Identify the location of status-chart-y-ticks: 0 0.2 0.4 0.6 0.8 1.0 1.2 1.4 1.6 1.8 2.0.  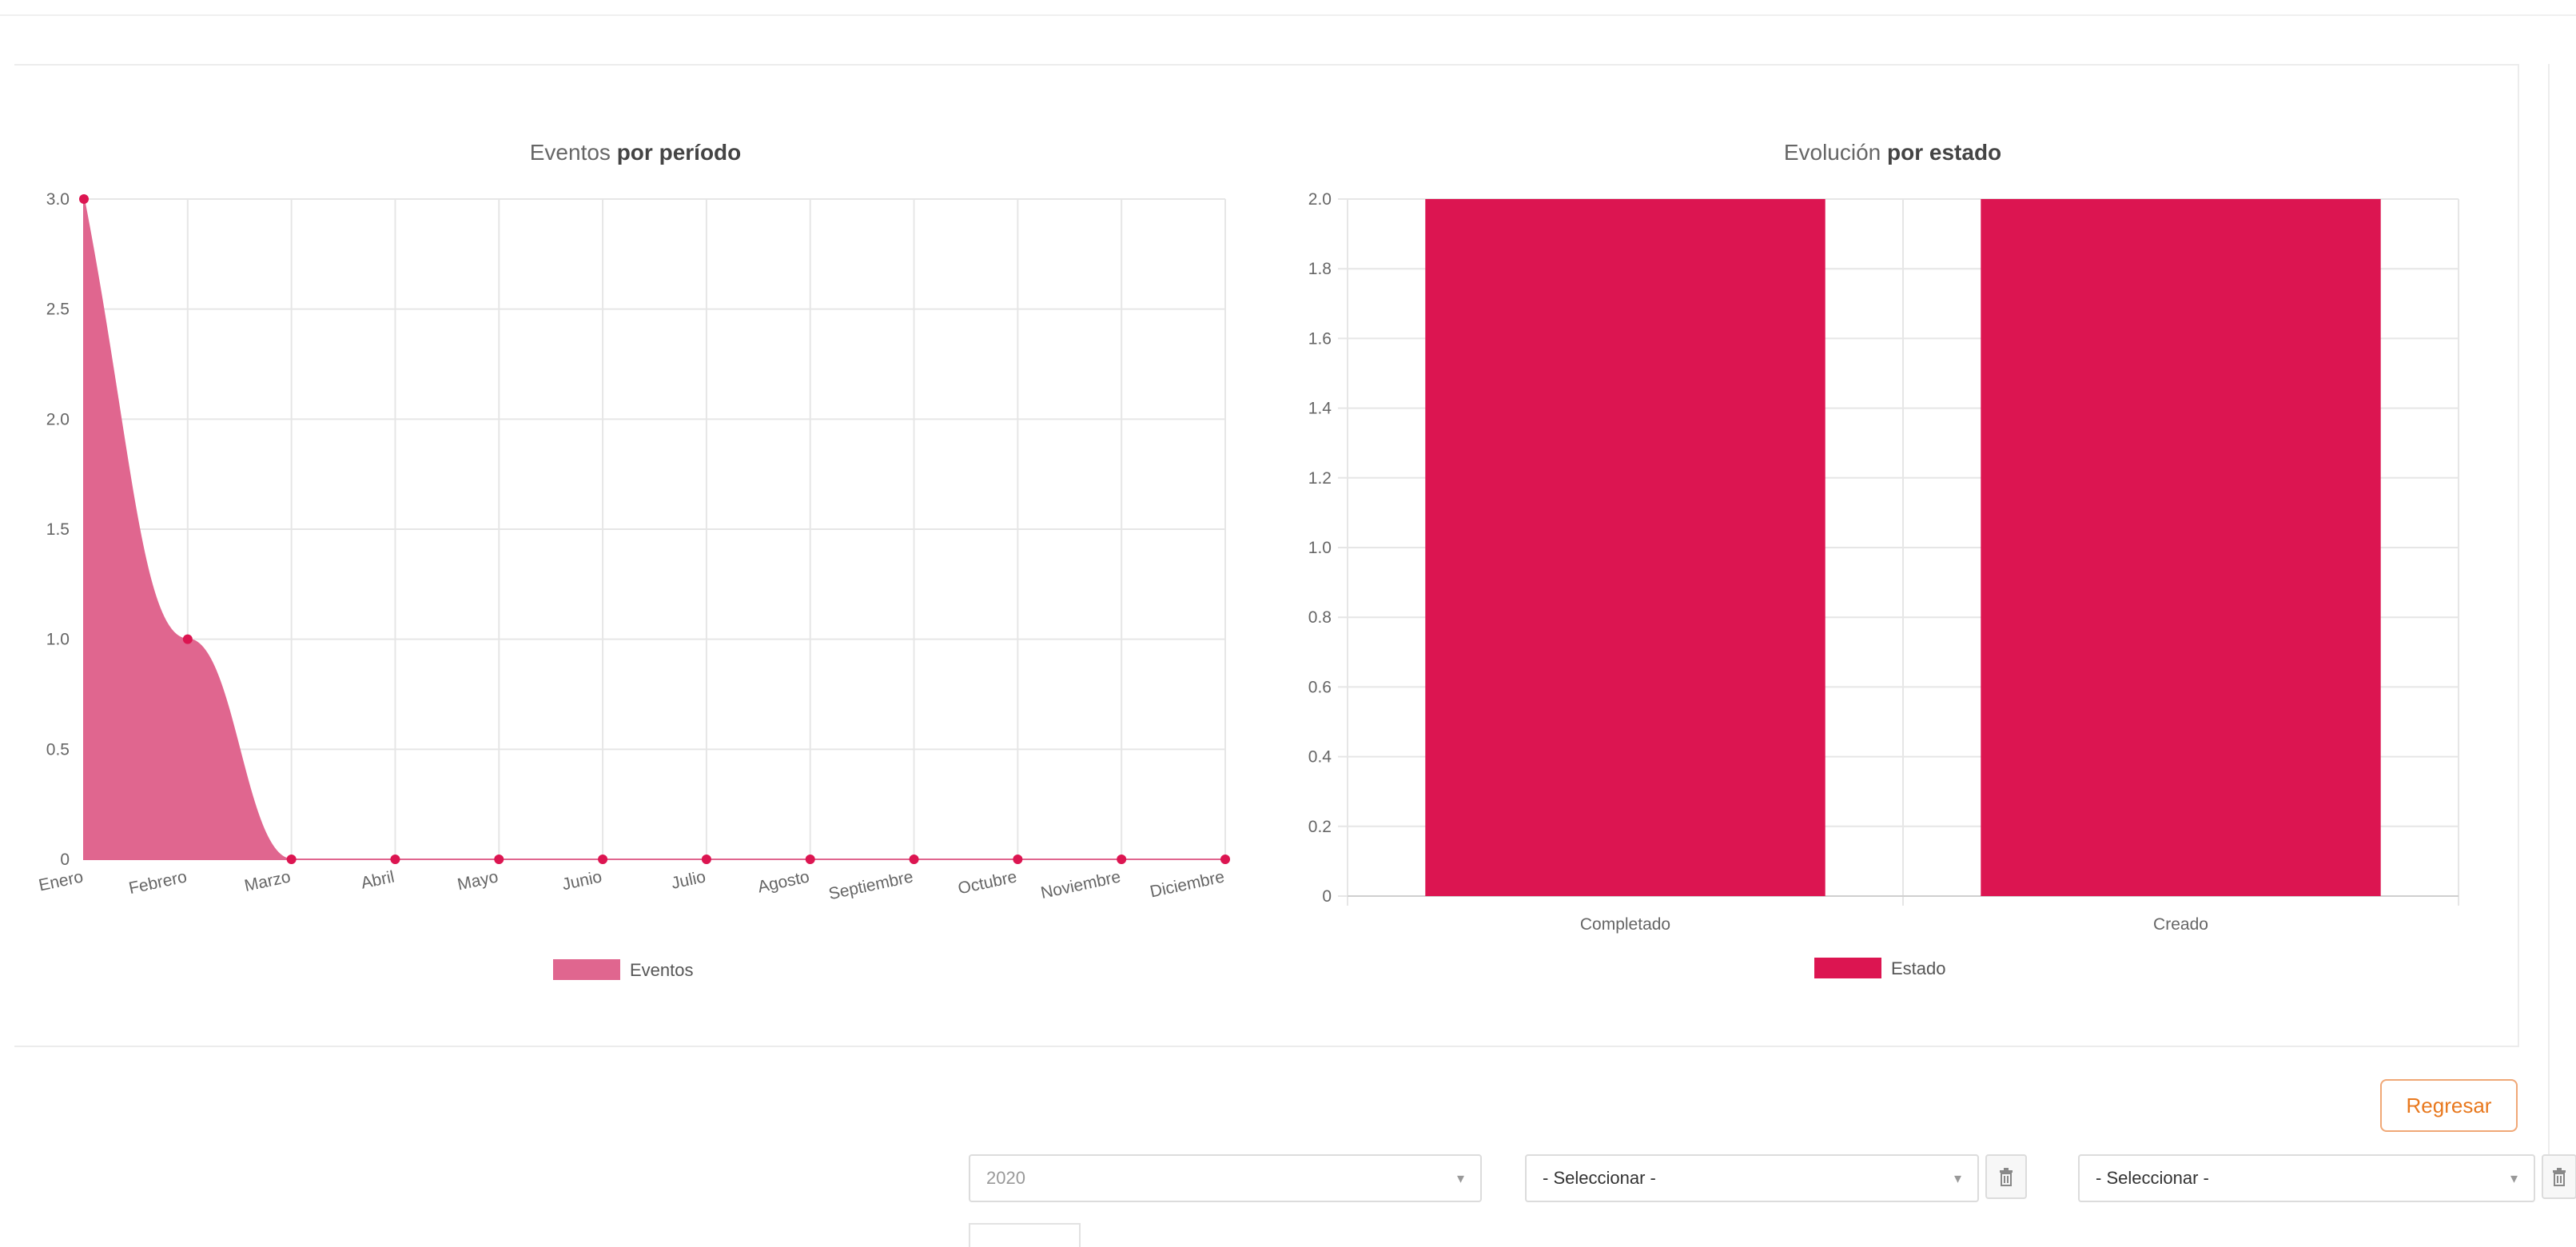
(1320, 548).